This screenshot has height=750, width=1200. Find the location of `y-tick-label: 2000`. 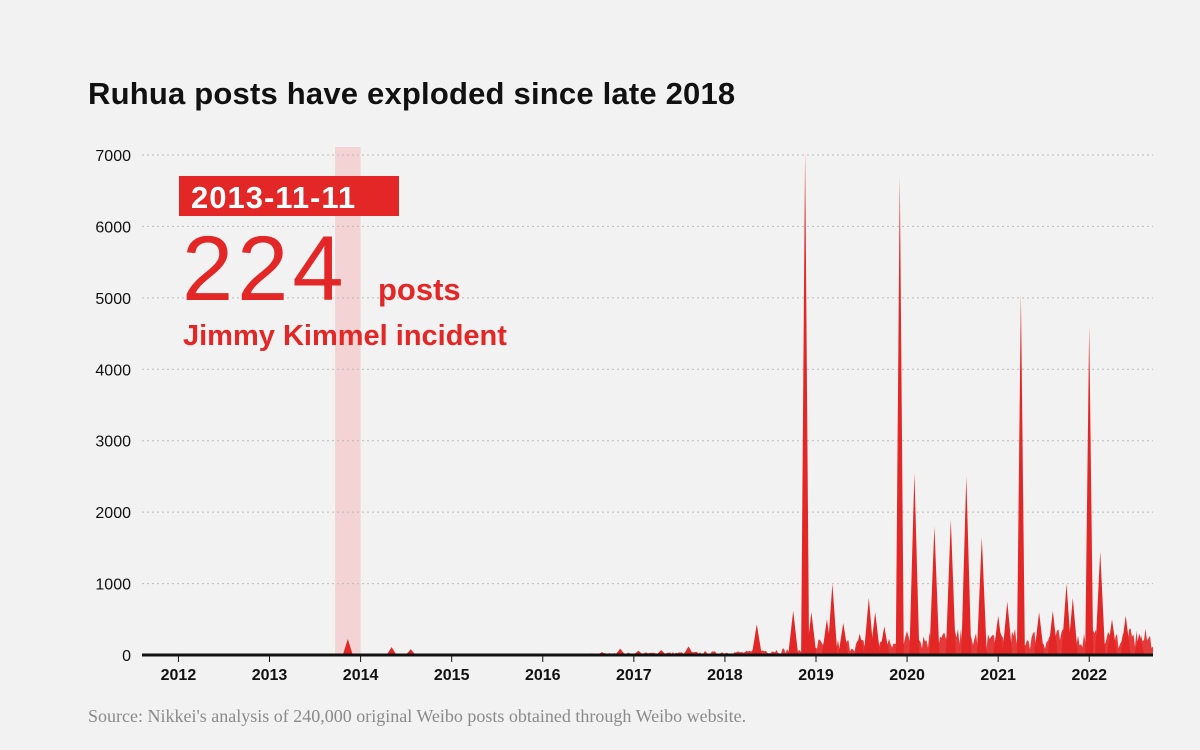

y-tick-label: 2000 is located at coordinates (113, 513).